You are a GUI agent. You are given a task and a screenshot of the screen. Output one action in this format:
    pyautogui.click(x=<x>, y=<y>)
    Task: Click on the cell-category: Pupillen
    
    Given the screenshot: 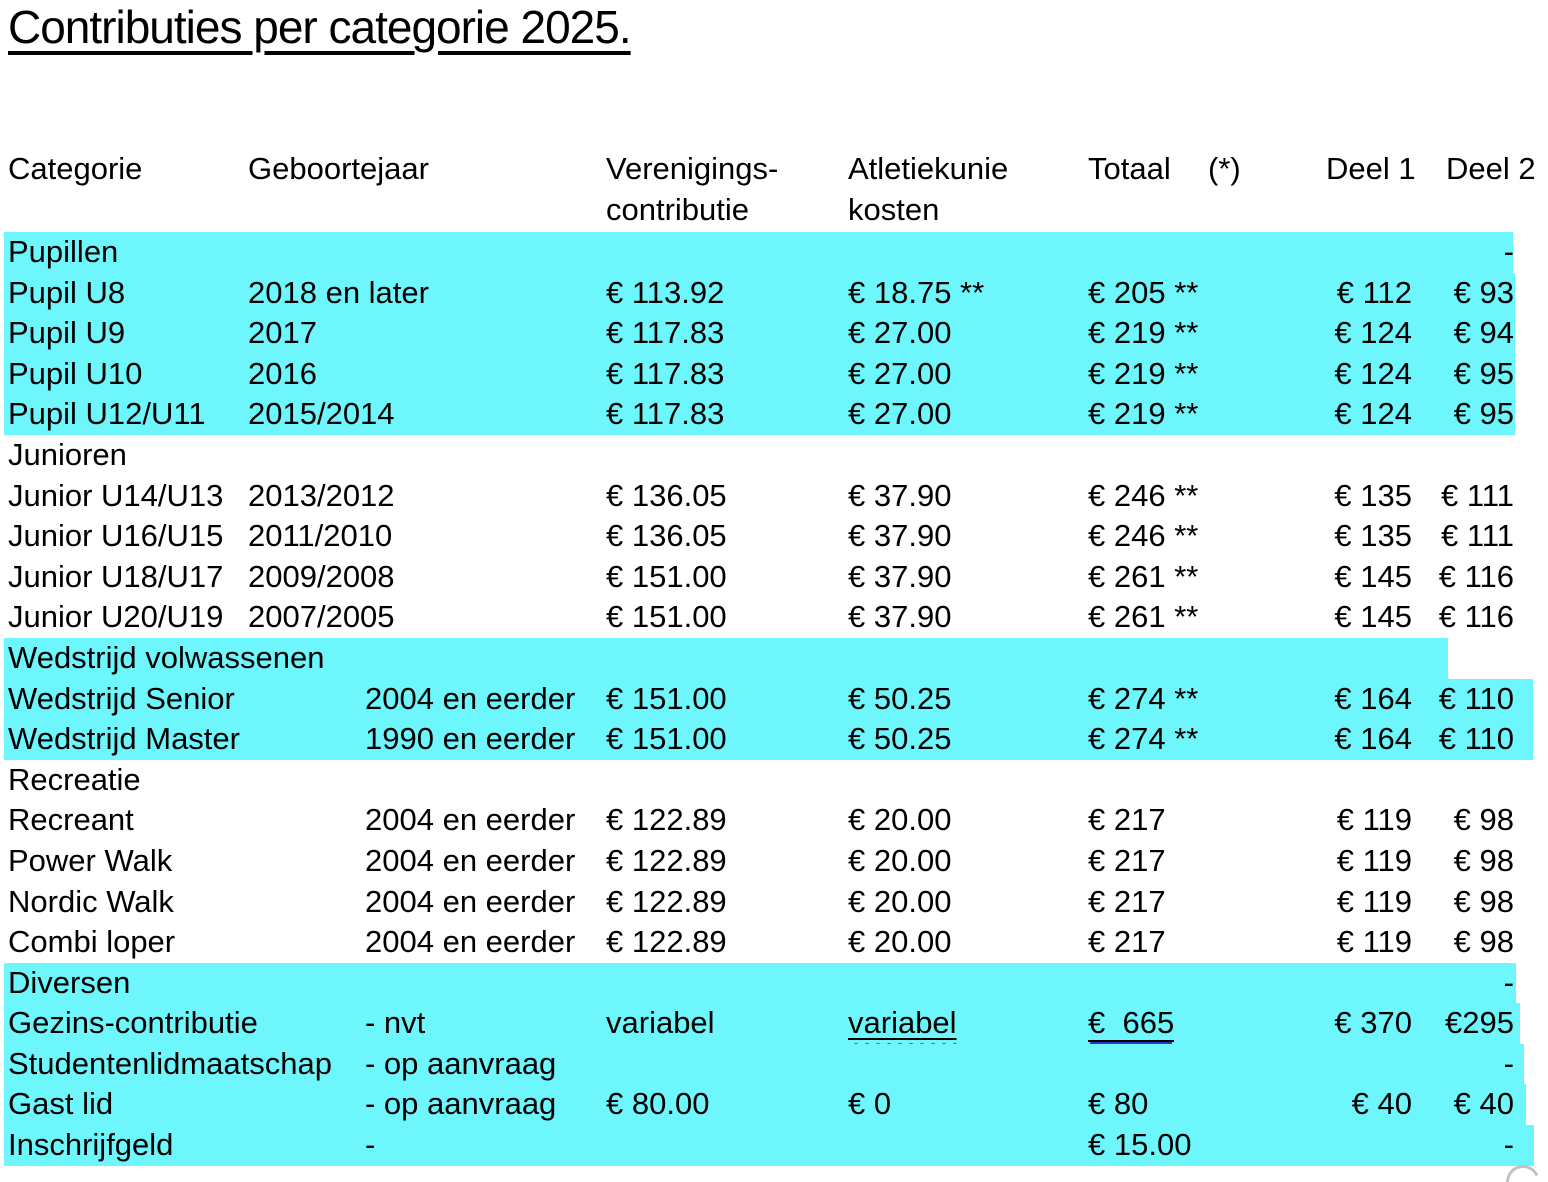 What is the action you would take?
    pyautogui.click(x=63, y=251)
    